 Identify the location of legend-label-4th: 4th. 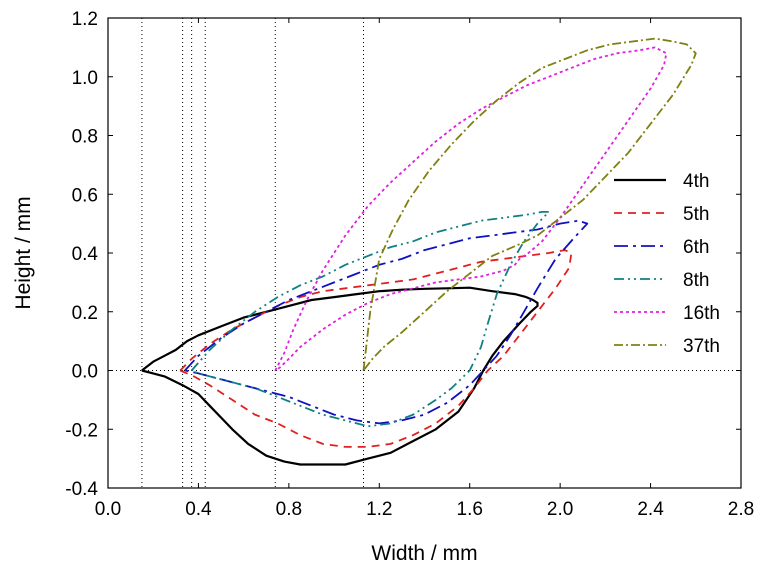
(696, 181).